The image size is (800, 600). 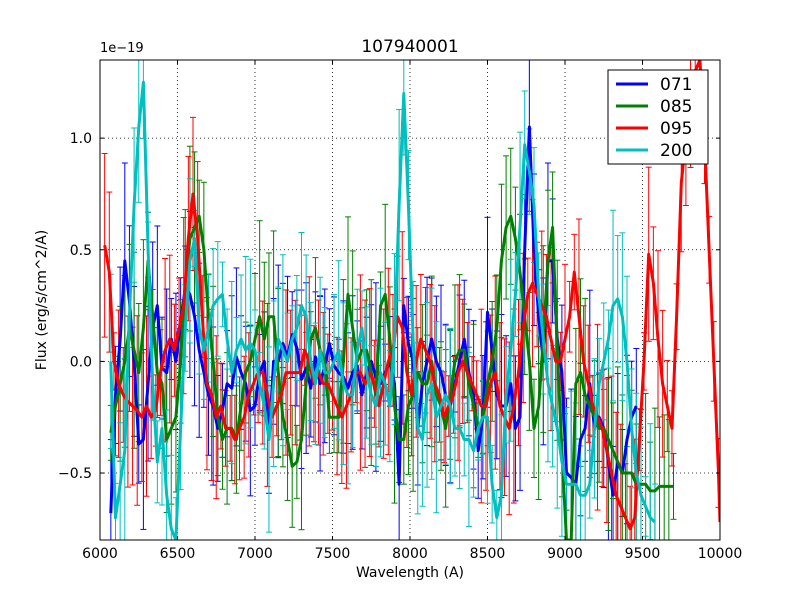 What do you see at coordinates (333, 554) in the screenshot?
I see `x-tick-label: 7500` at bounding box center [333, 554].